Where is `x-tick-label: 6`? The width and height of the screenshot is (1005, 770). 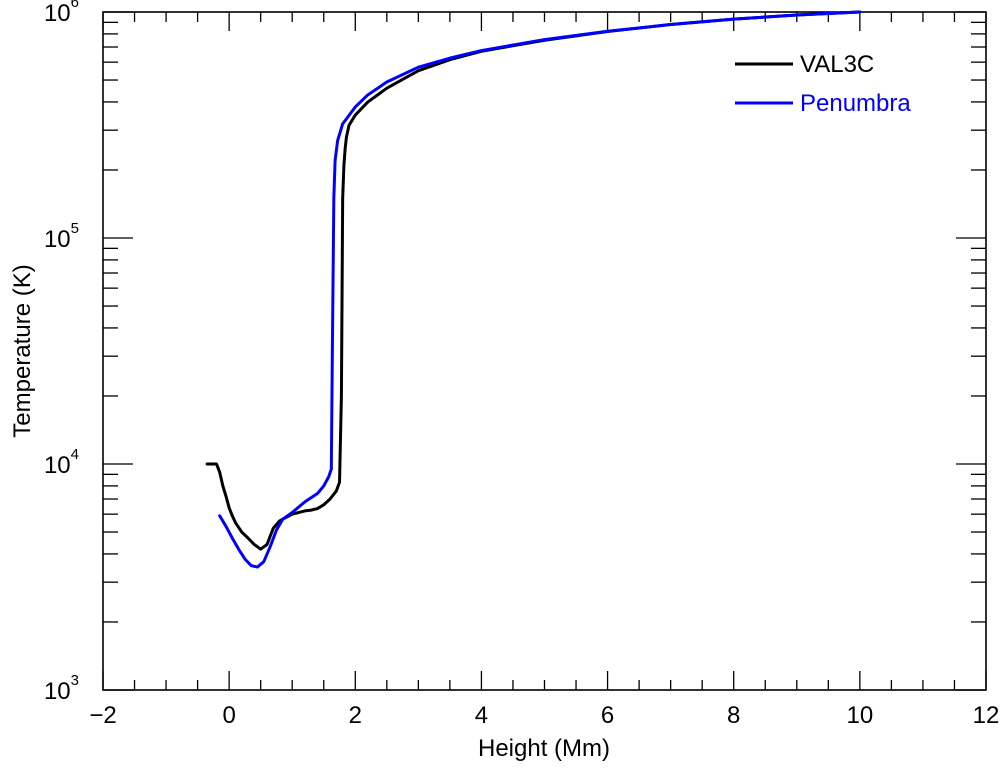 x-tick-label: 6 is located at coordinates (607, 715).